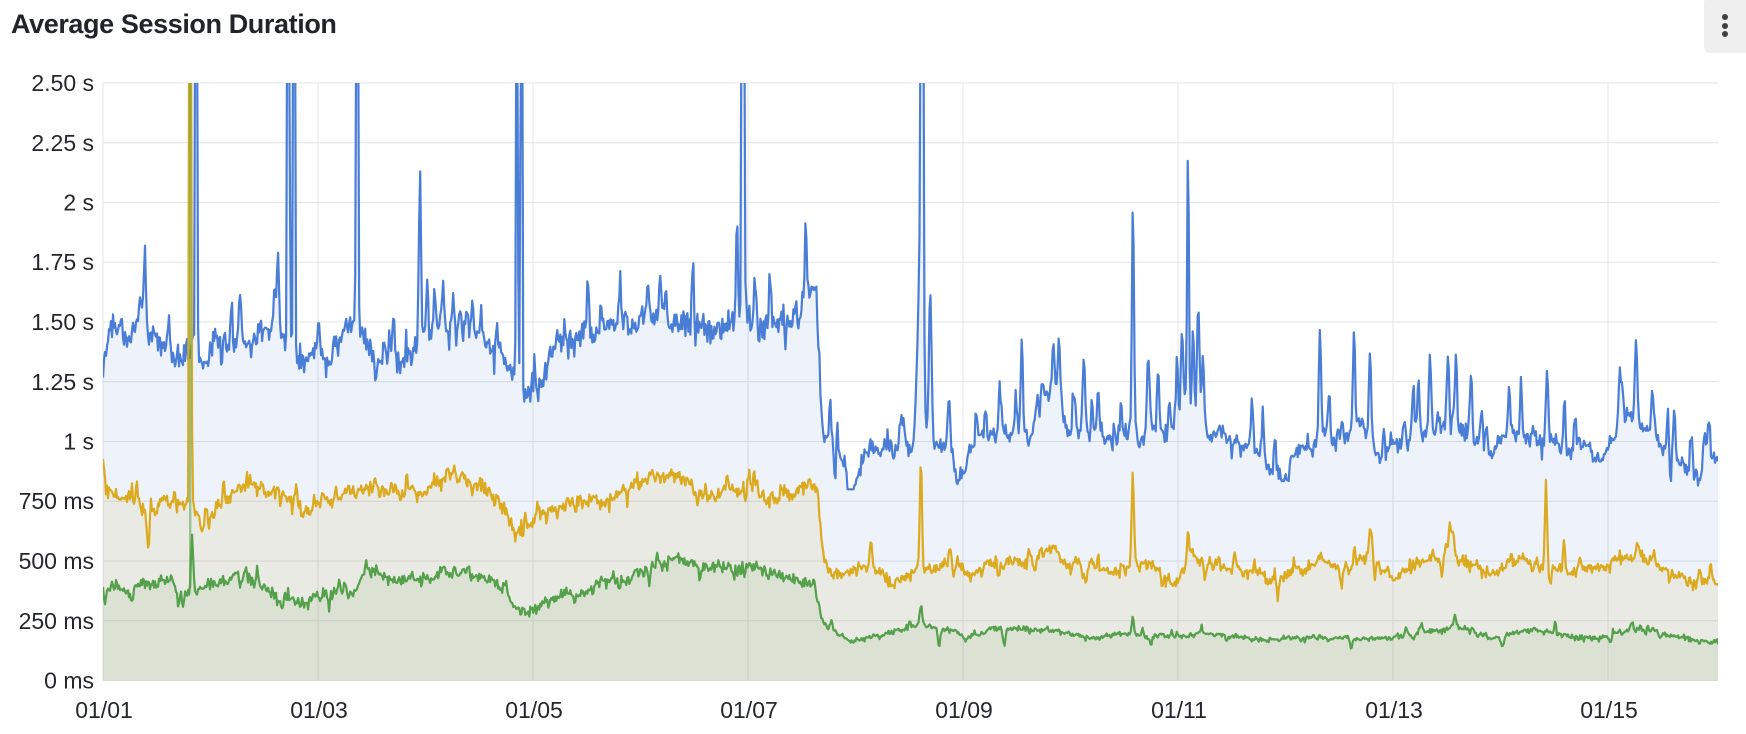 The image size is (1746, 734). Describe the element at coordinates (1179, 710) in the screenshot. I see `svg-text: 01/11` at that location.